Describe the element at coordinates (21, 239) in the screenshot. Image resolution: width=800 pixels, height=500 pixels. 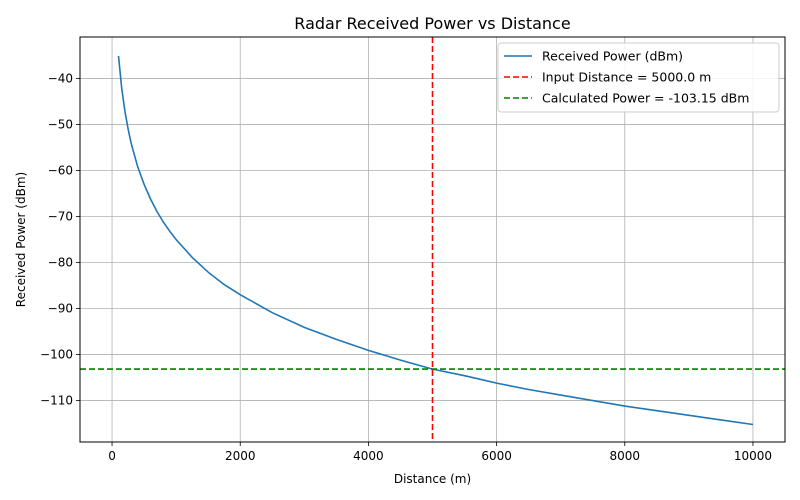
I see `y-axis-label: Received Power (dBm)` at that location.